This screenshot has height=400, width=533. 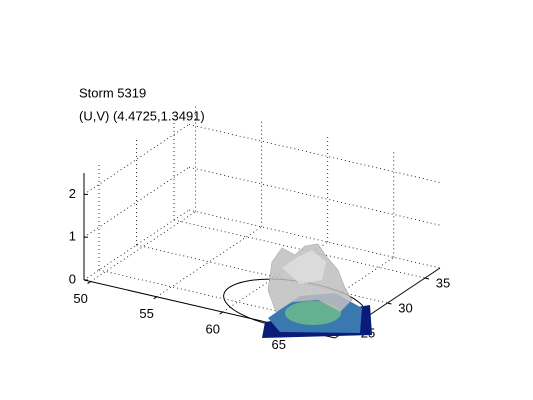 I want to click on y-tick-label: 35, so click(x=443, y=282).